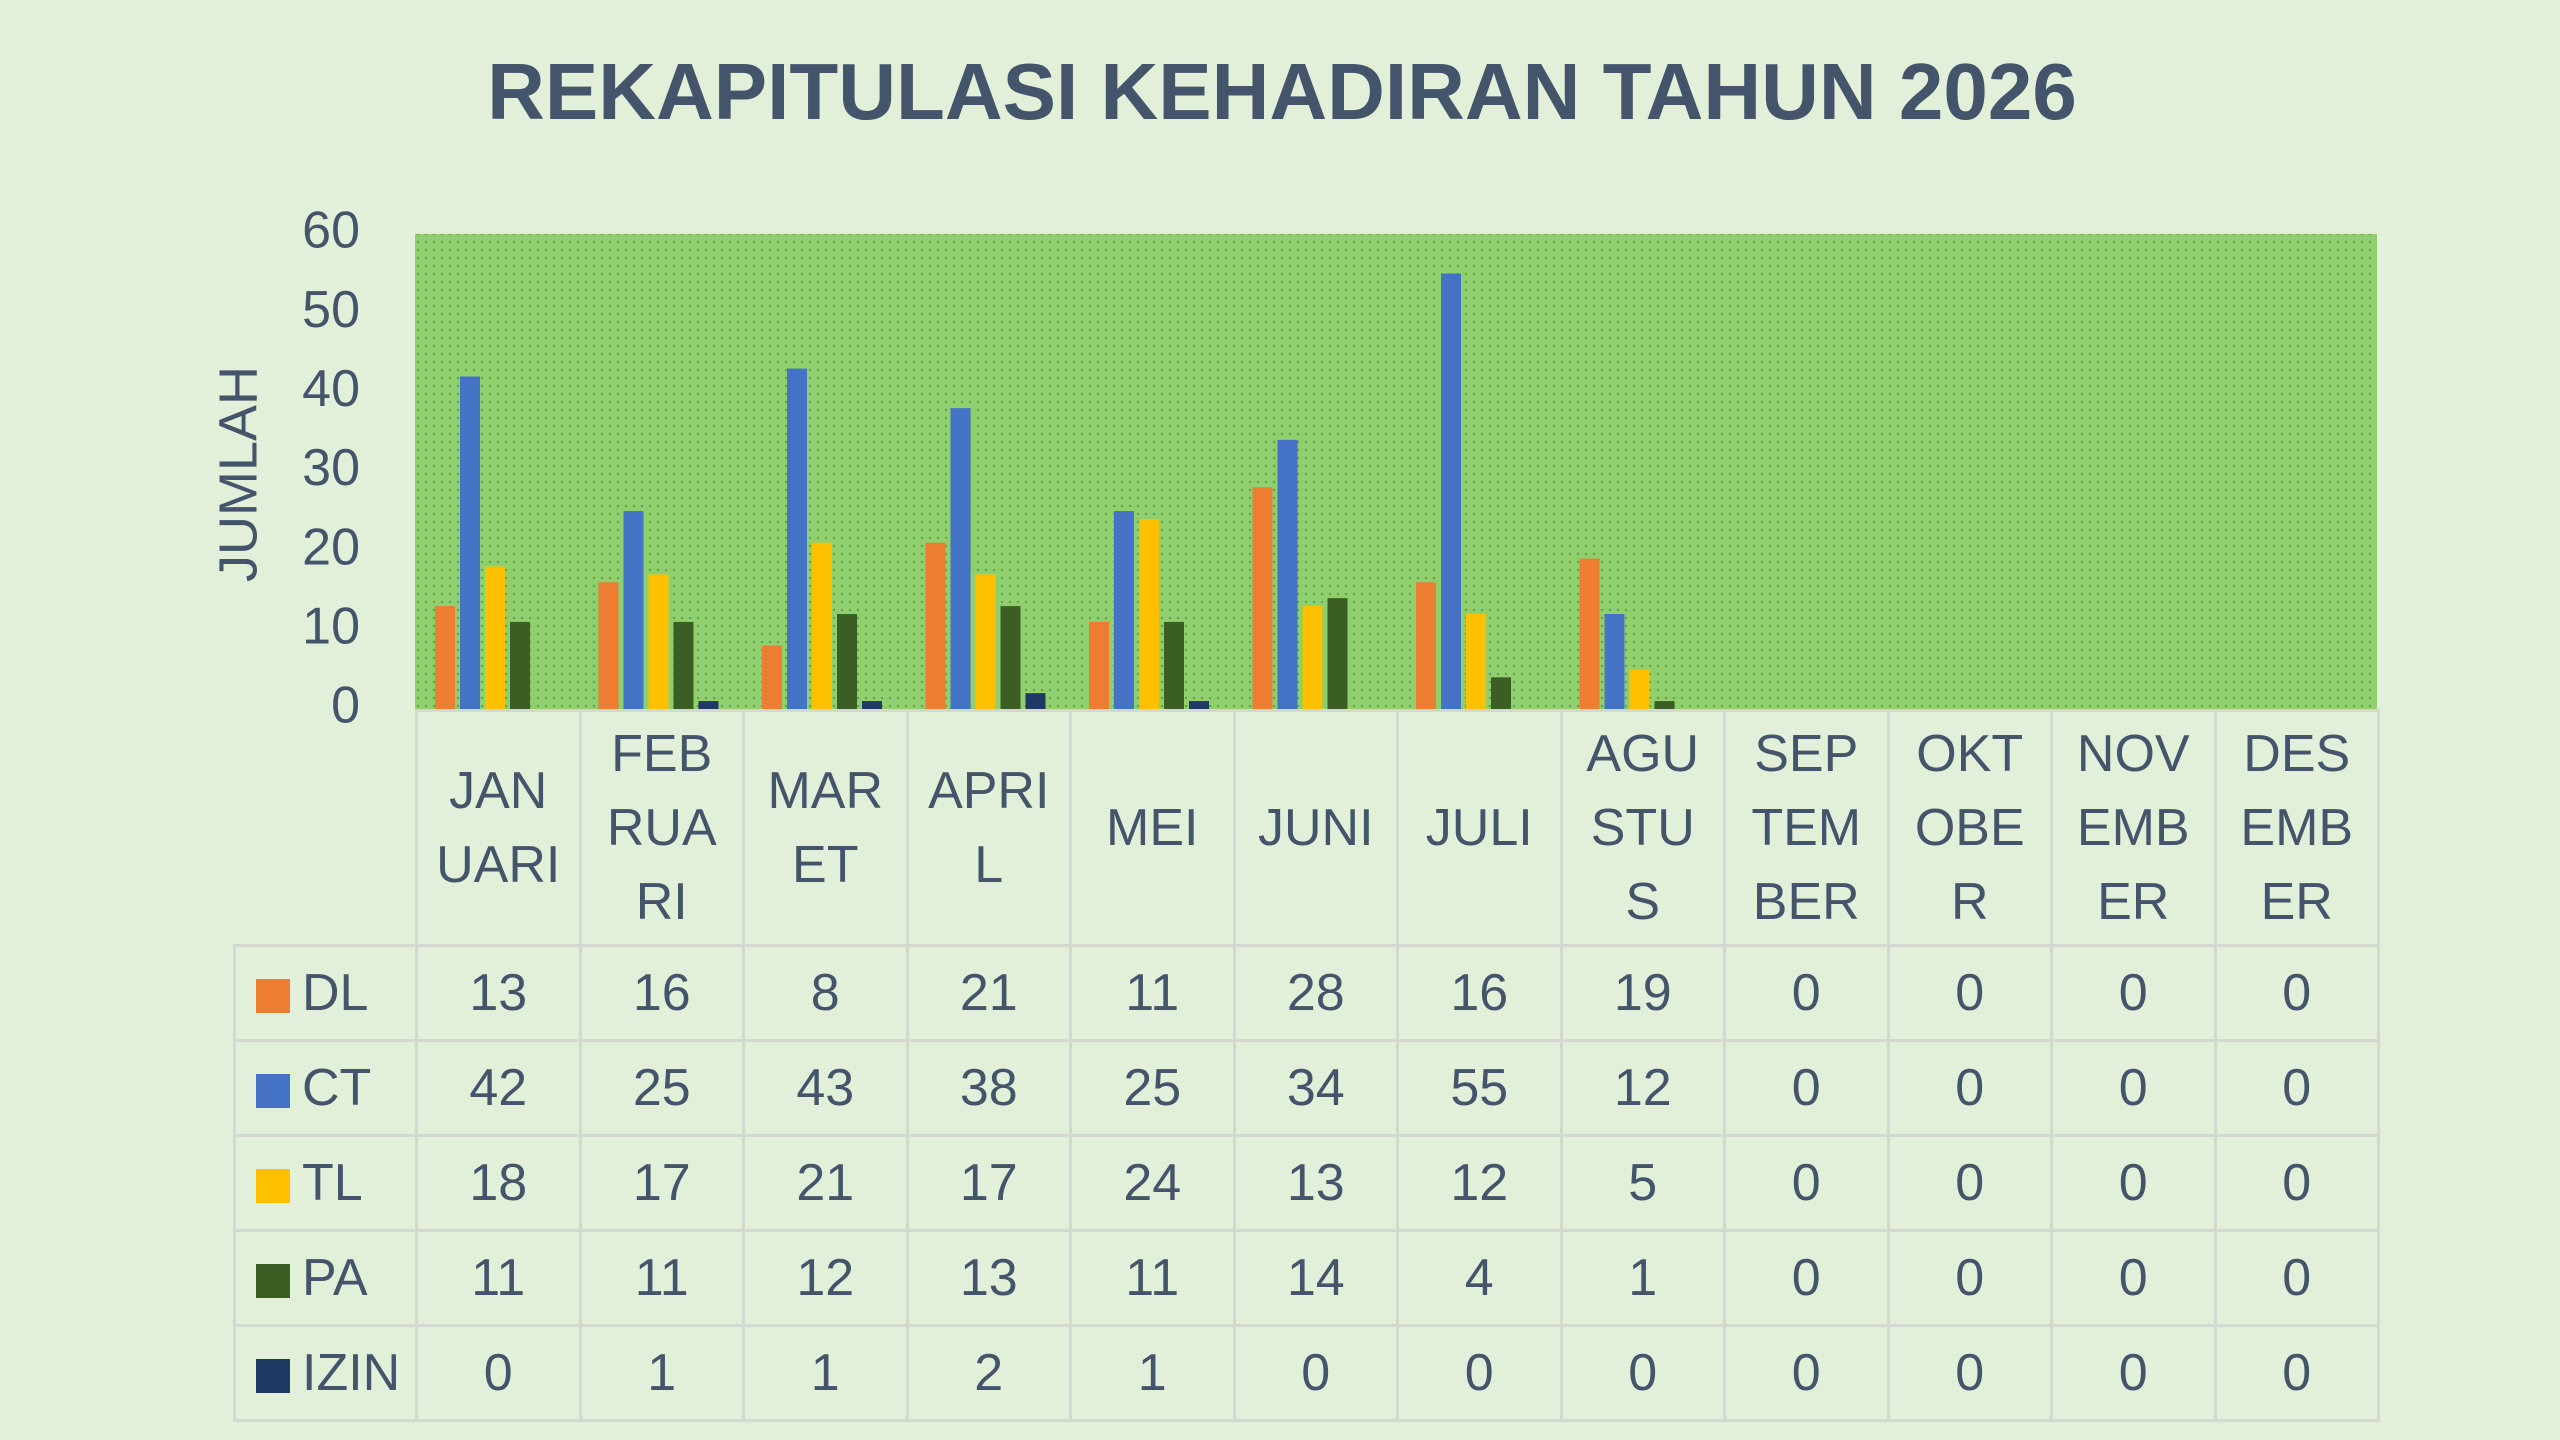  What do you see at coordinates (331, 389) in the screenshot?
I see `y-tick-label: 40` at bounding box center [331, 389].